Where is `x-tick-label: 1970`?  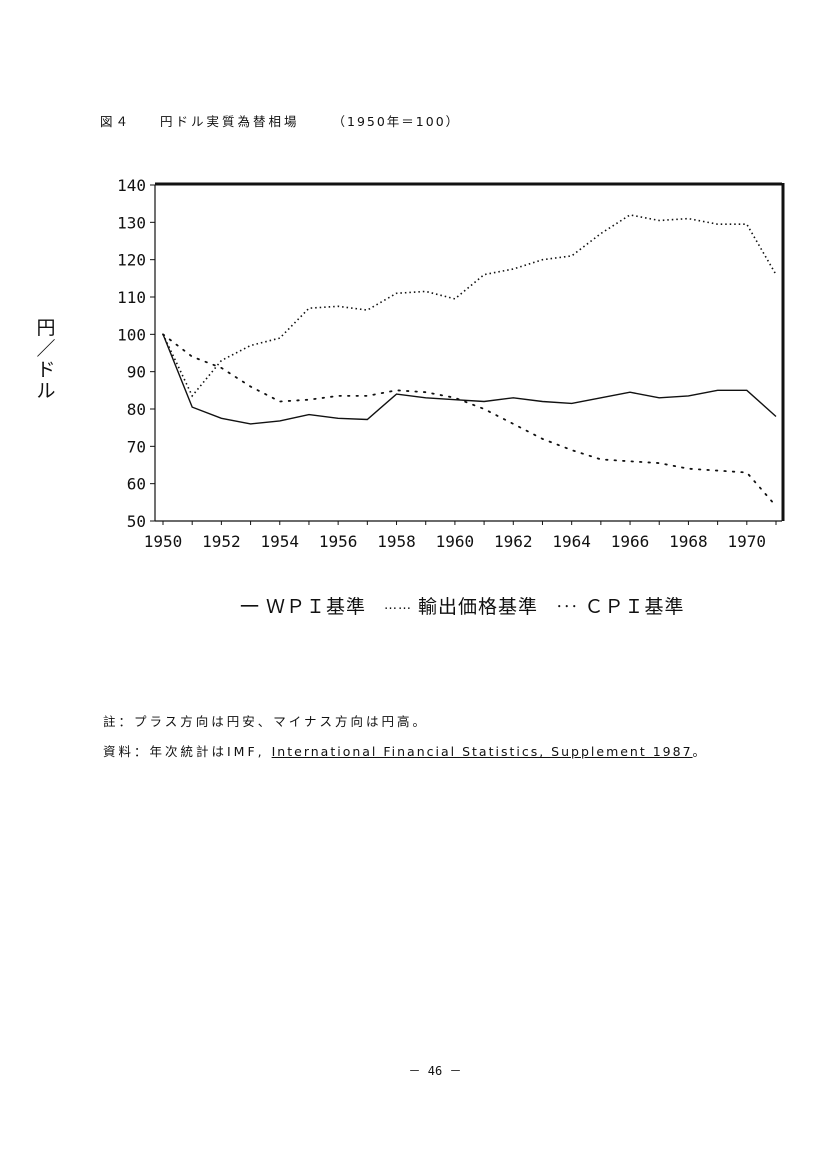
x-tick-label: 1970 is located at coordinates (747, 541).